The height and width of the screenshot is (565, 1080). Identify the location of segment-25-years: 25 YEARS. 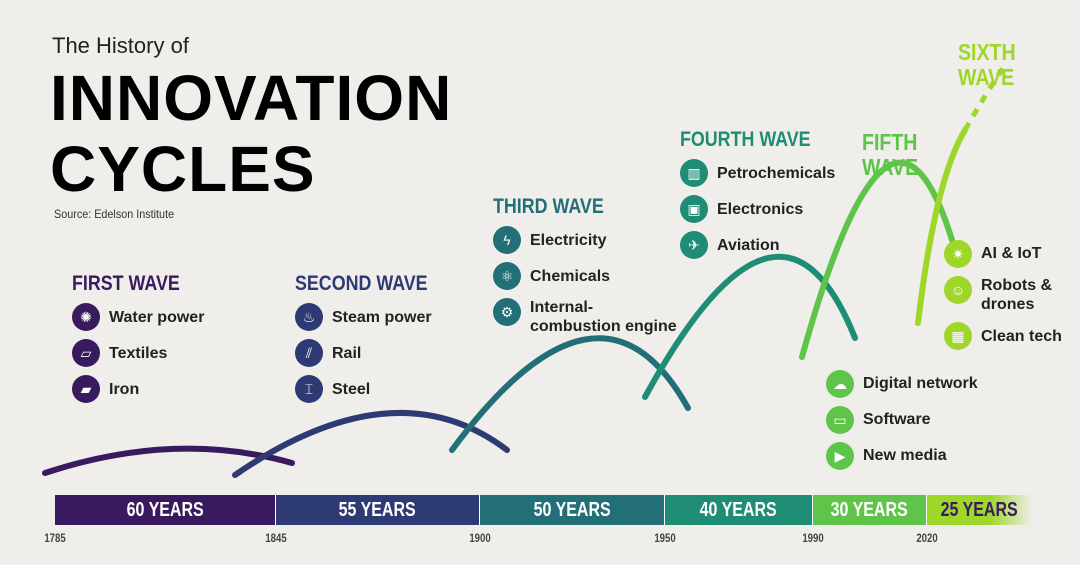
(979, 510).